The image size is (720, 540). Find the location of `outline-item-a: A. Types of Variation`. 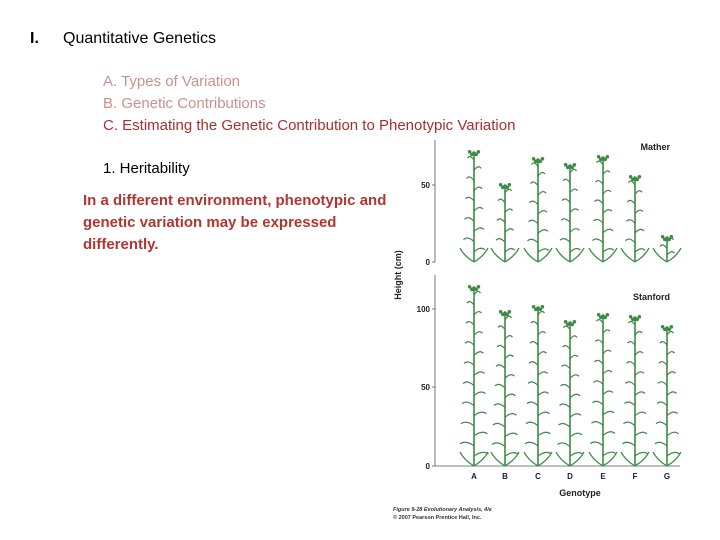

outline-item-a: A. Types of Variation is located at coordinates (172, 81).